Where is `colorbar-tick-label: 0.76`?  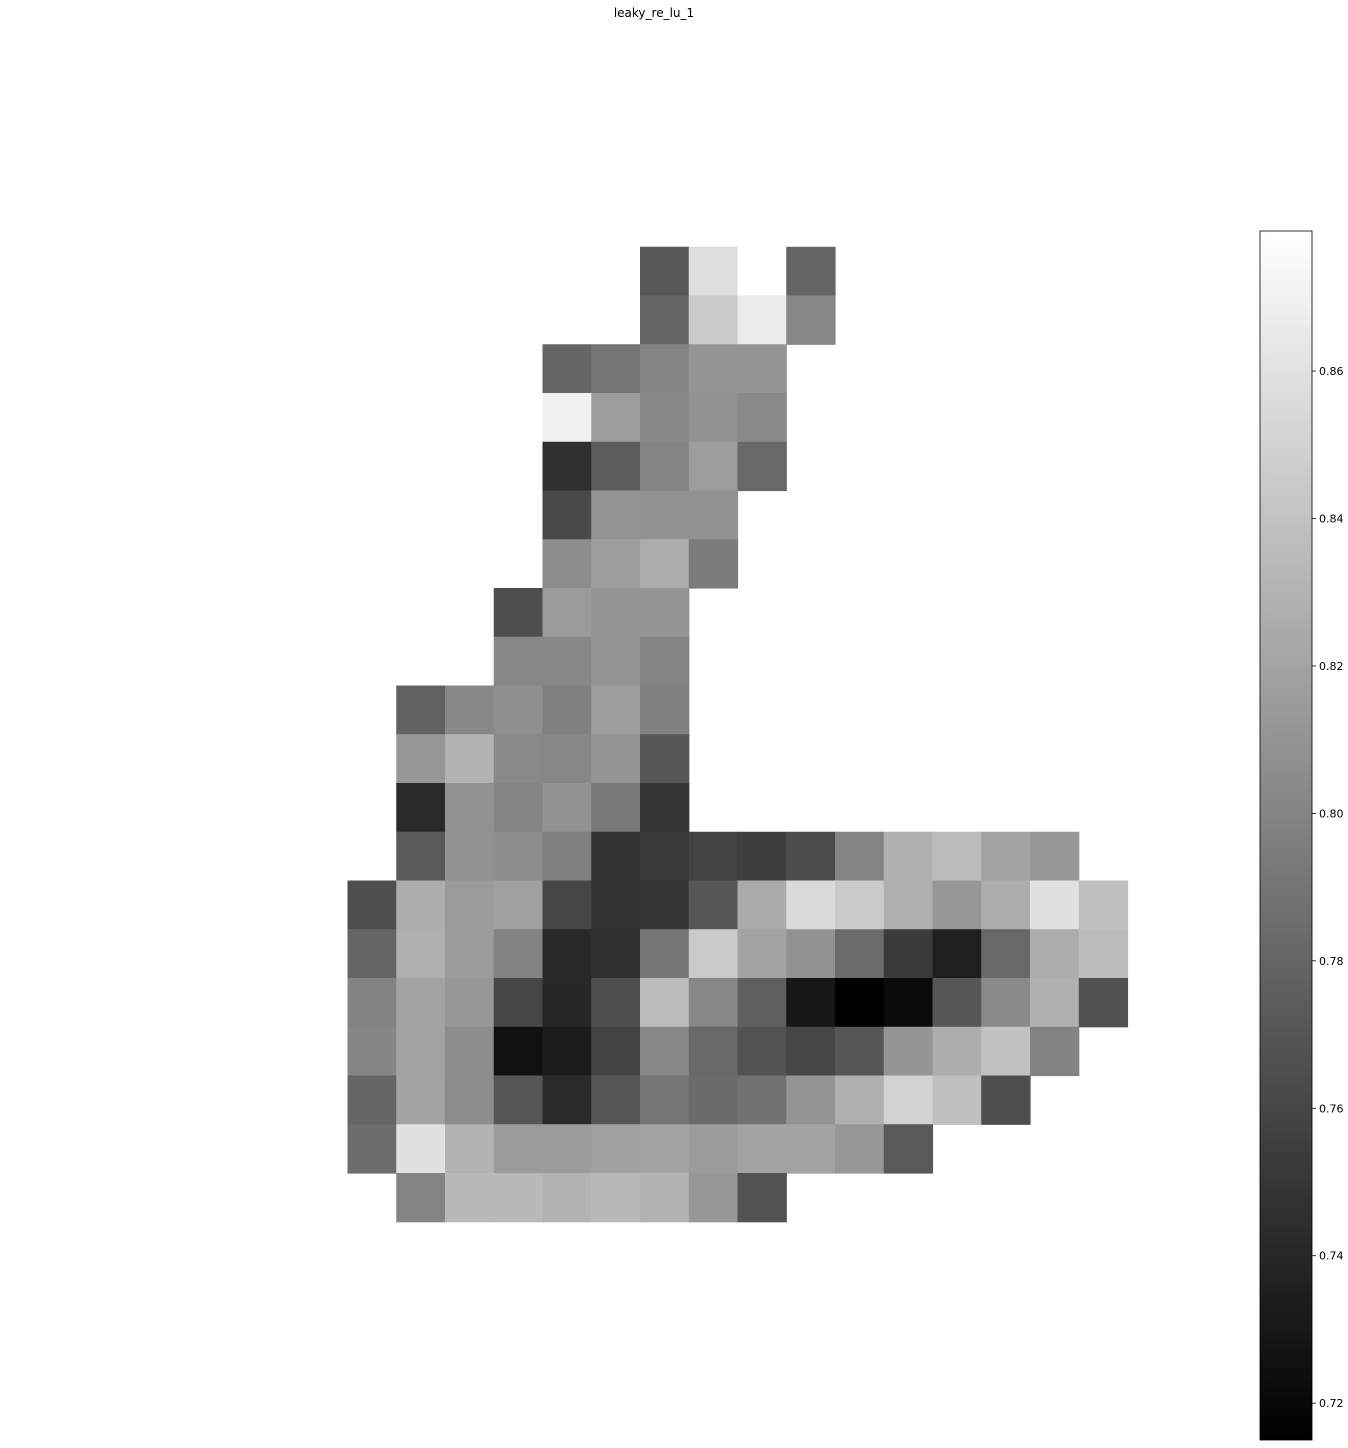
colorbar-tick-label: 0.76 is located at coordinates (1331, 1108).